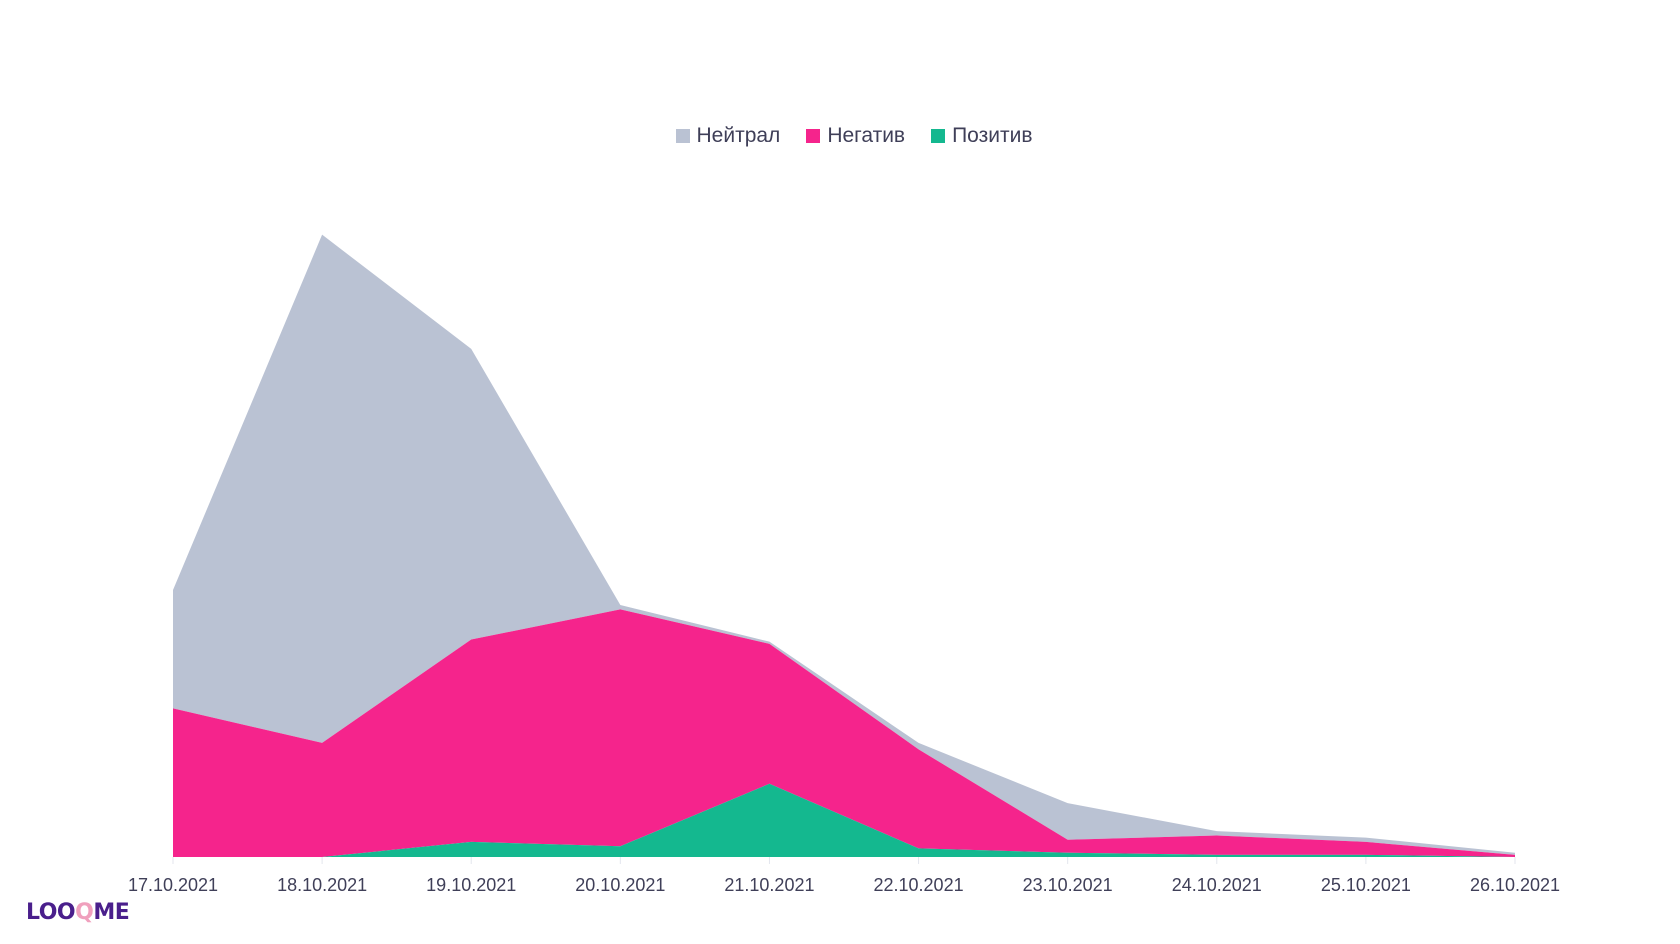 This screenshot has height=944, width=1680. What do you see at coordinates (471, 885) in the screenshot?
I see `x-tick-label: 19.10.2021` at bounding box center [471, 885].